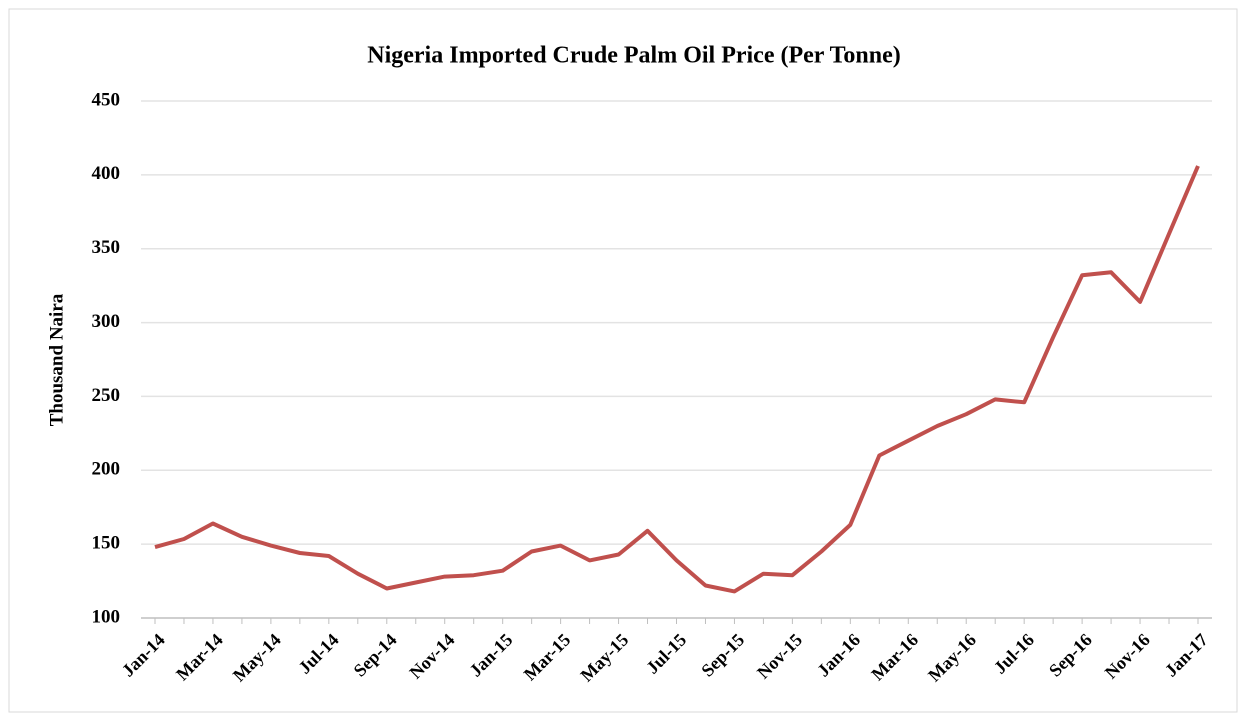 The image size is (1248, 721). Describe the element at coordinates (106, 395) in the screenshot. I see `y-tick-label: 250` at that location.